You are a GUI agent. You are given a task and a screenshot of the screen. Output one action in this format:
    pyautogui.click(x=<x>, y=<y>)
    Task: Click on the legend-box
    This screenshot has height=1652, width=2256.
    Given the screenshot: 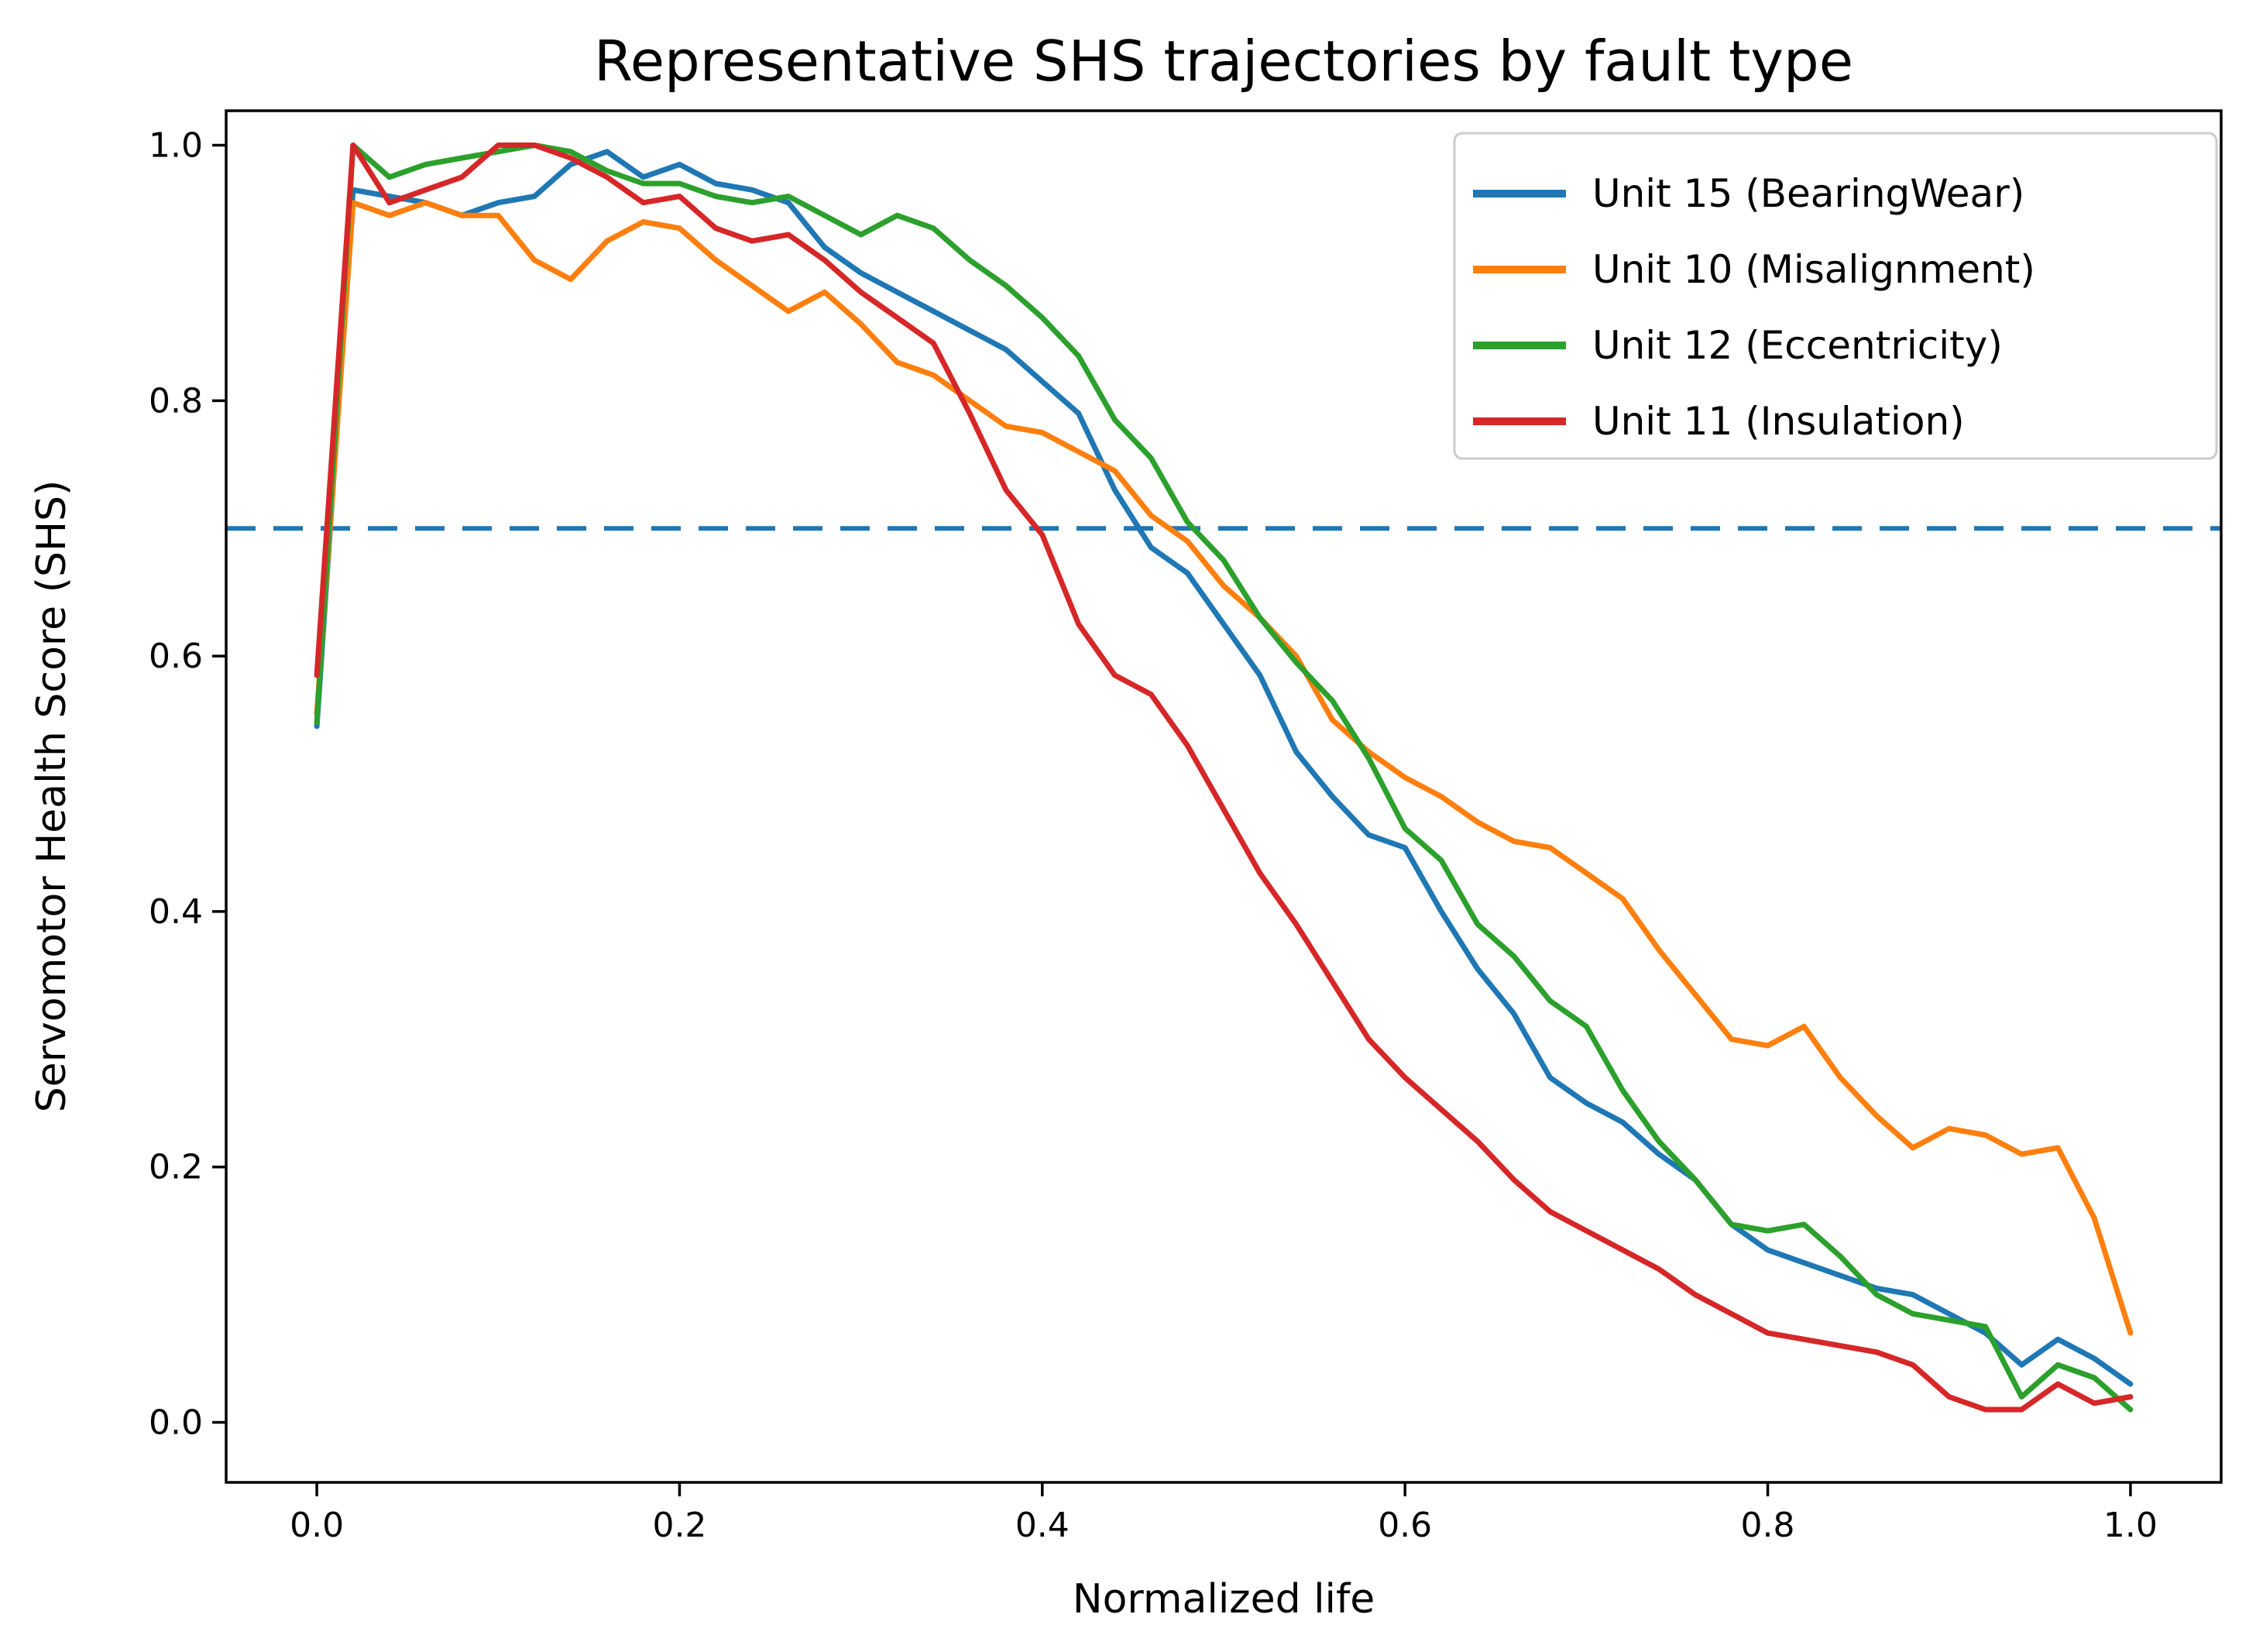 What is the action you would take?
    pyautogui.click(x=1835, y=296)
    